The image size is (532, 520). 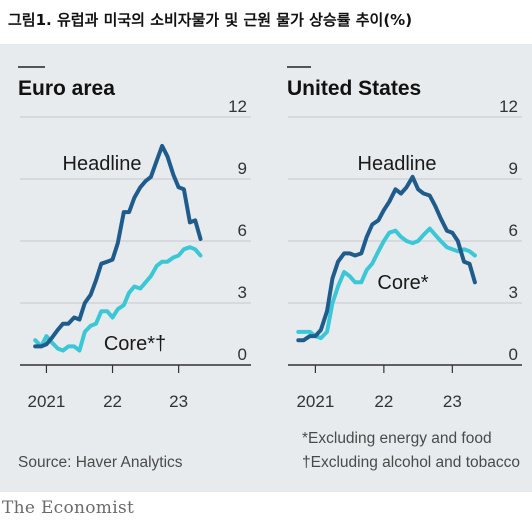 What do you see at coordinates (68, 508) in the screenshot?
I see `economist-logo: The Economist` at bounding box center [68, 508].